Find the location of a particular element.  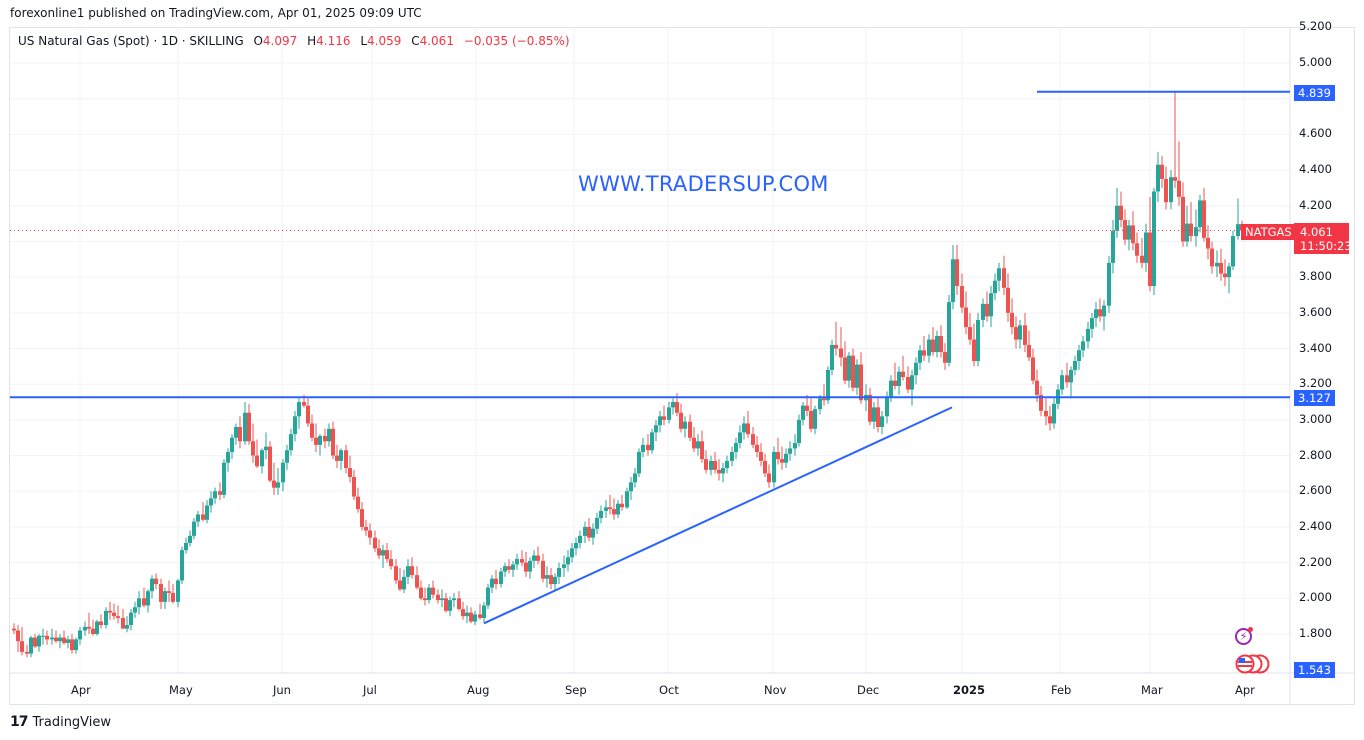

open-label: O is located at coordinates (258, 41).